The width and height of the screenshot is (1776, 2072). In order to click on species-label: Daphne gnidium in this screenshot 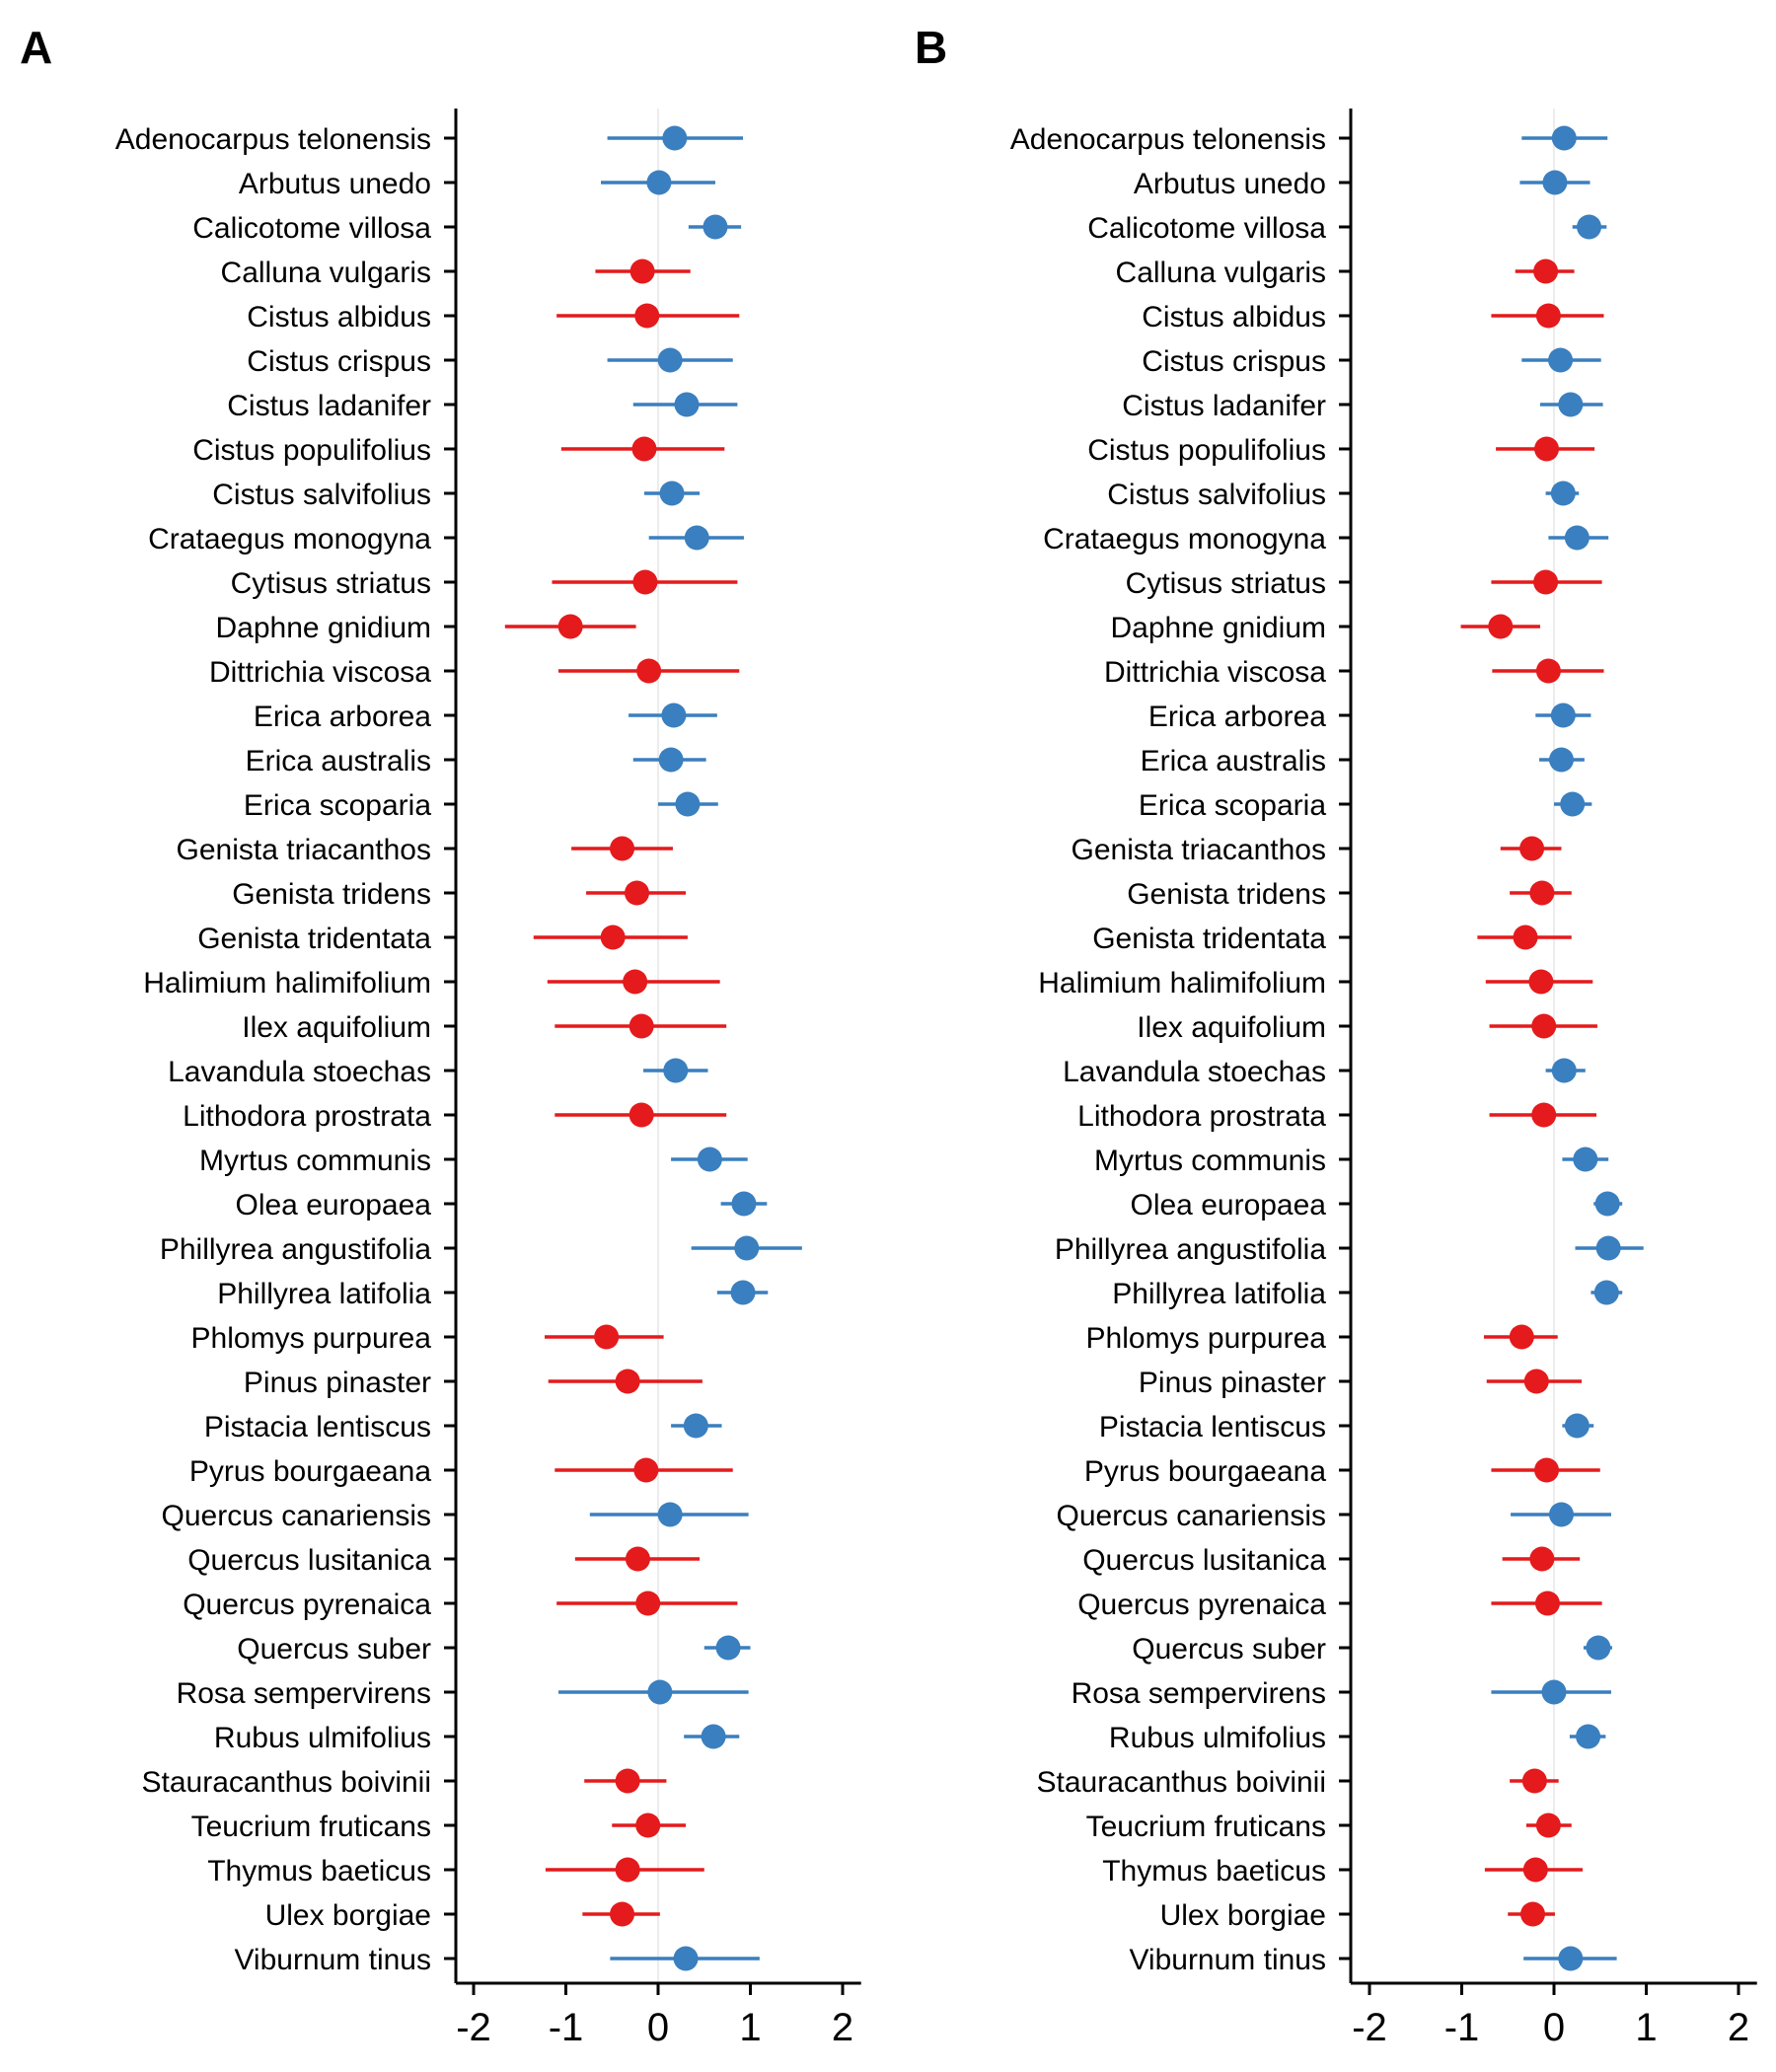, I will do `click(324, 628)`.